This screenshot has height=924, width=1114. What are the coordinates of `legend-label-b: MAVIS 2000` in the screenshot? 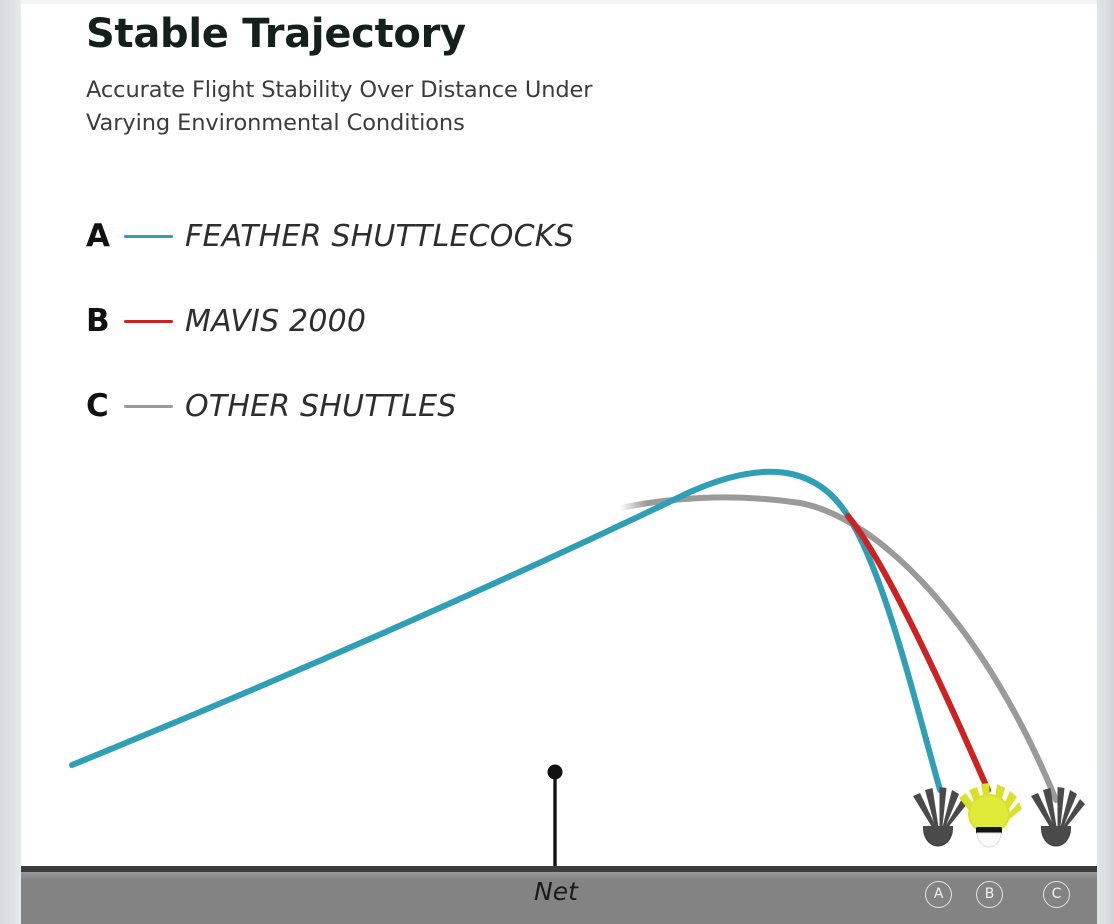 It's located at (276, 321).